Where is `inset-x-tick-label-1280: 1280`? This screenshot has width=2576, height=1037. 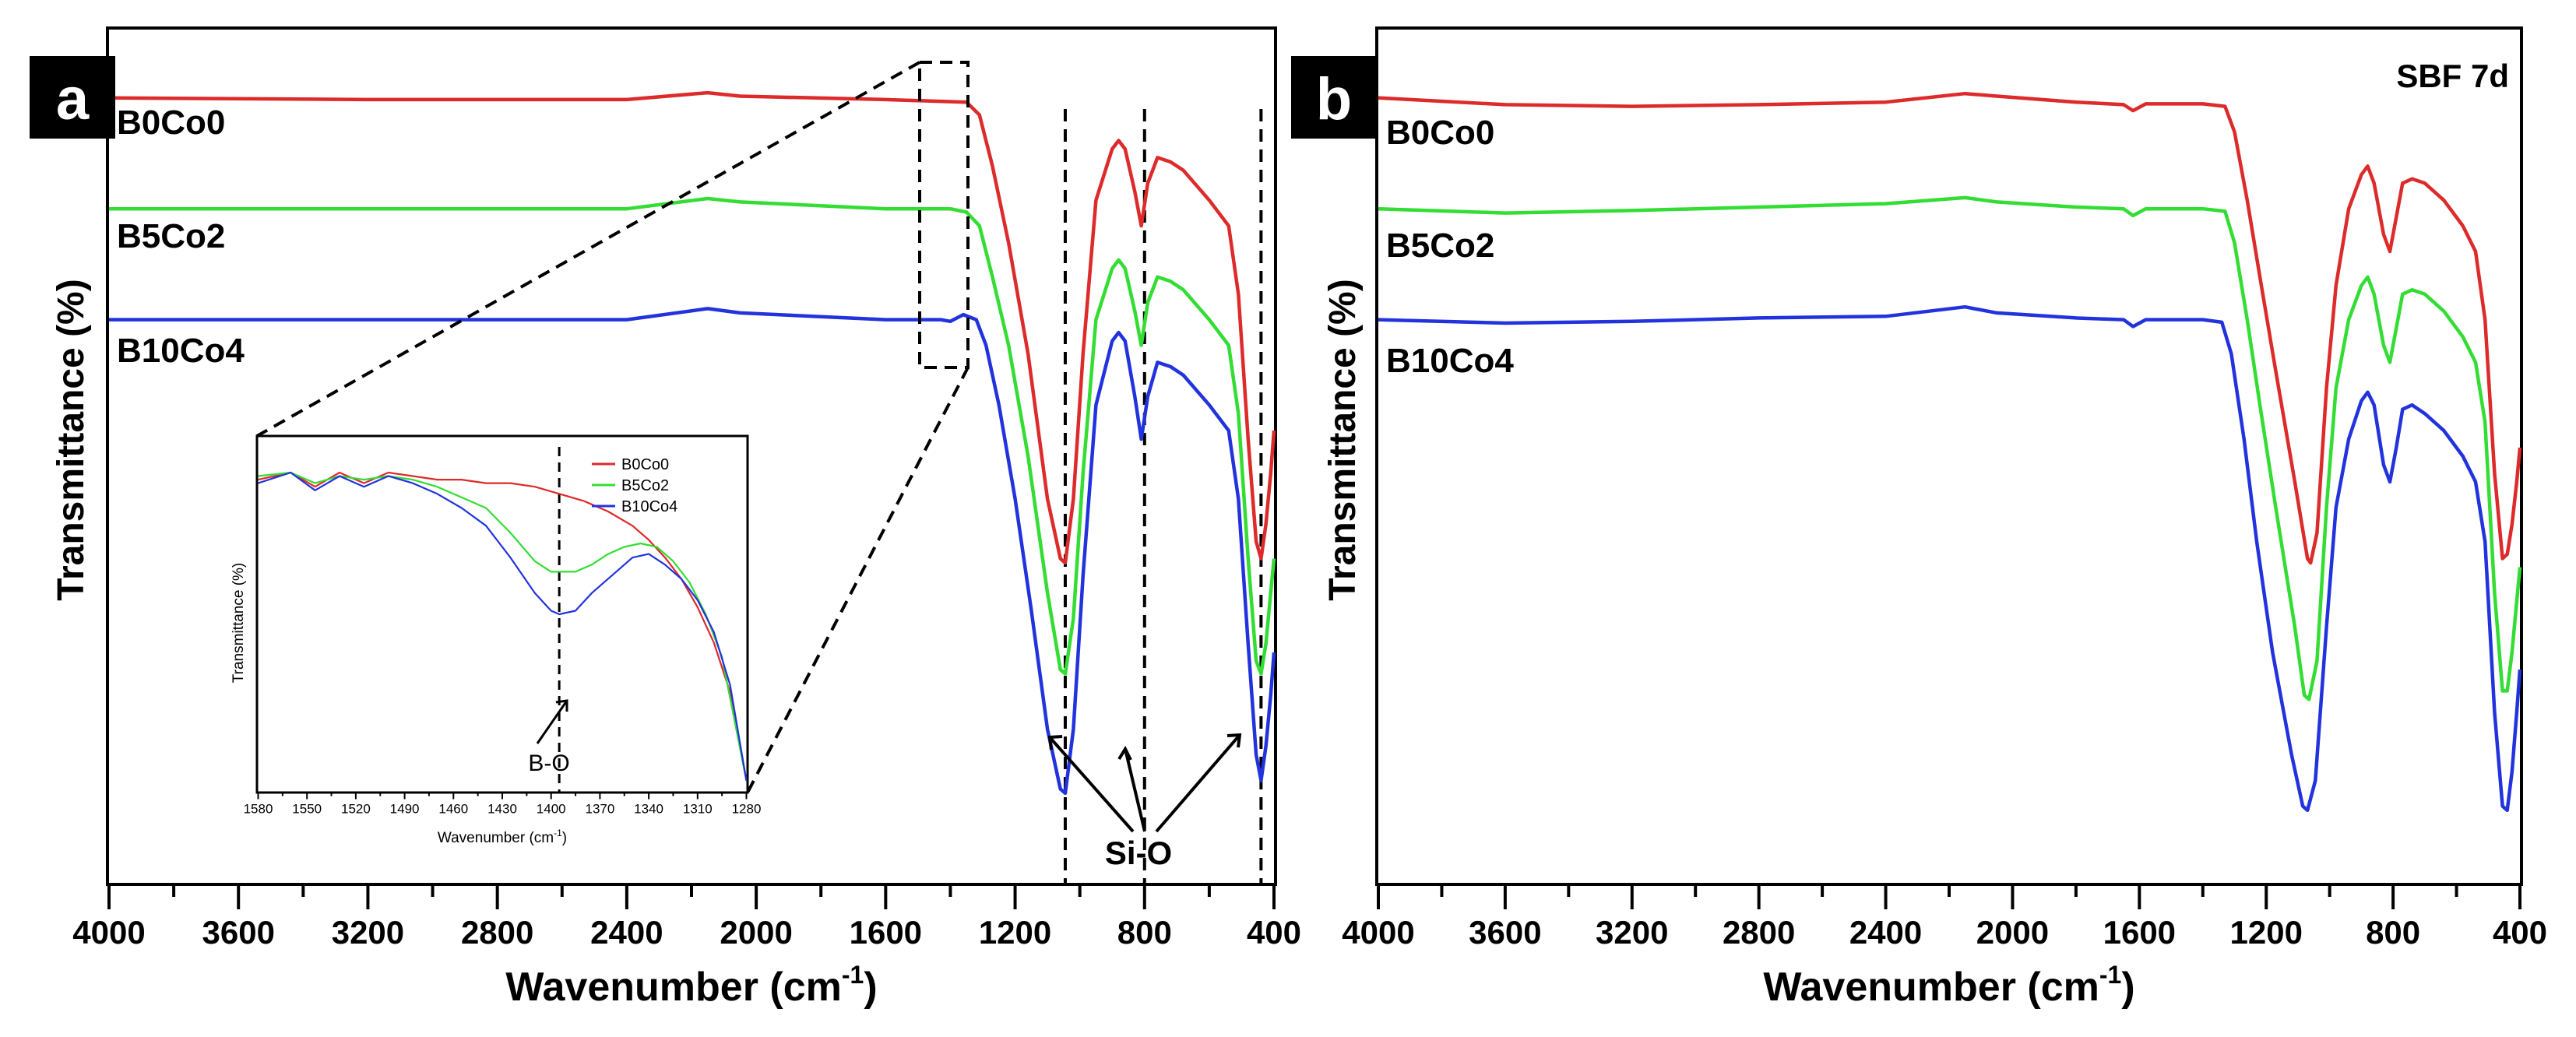 inset-x-tick-label-1280: 1280 is located at coordinates (747, 808).